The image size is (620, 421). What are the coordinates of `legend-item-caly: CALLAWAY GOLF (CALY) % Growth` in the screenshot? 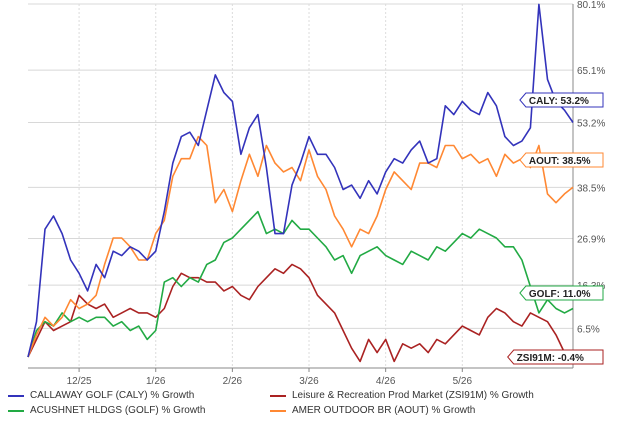 It's located at (101, 395).